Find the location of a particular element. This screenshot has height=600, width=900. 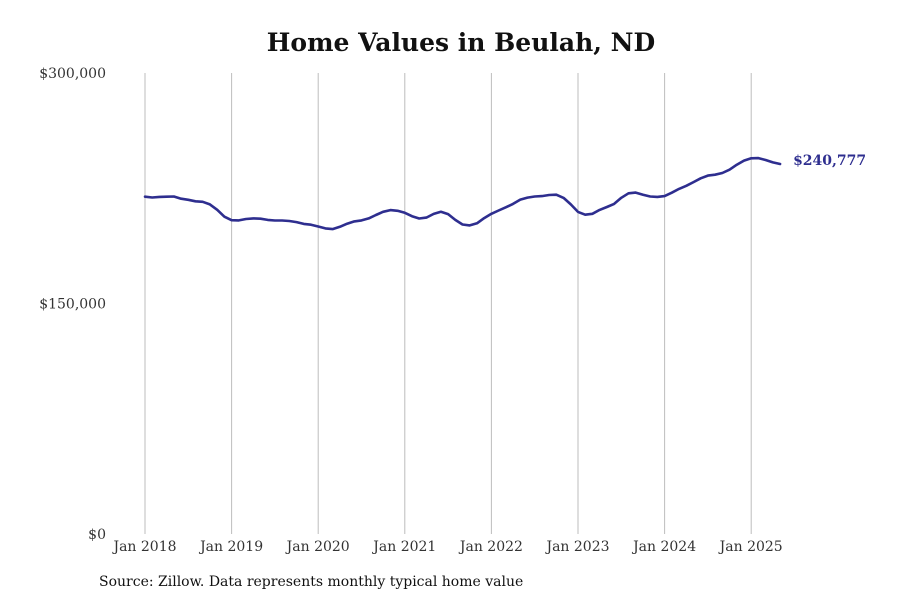

x-tick-label: Jan 2023 is located at coordinates (576, 547).